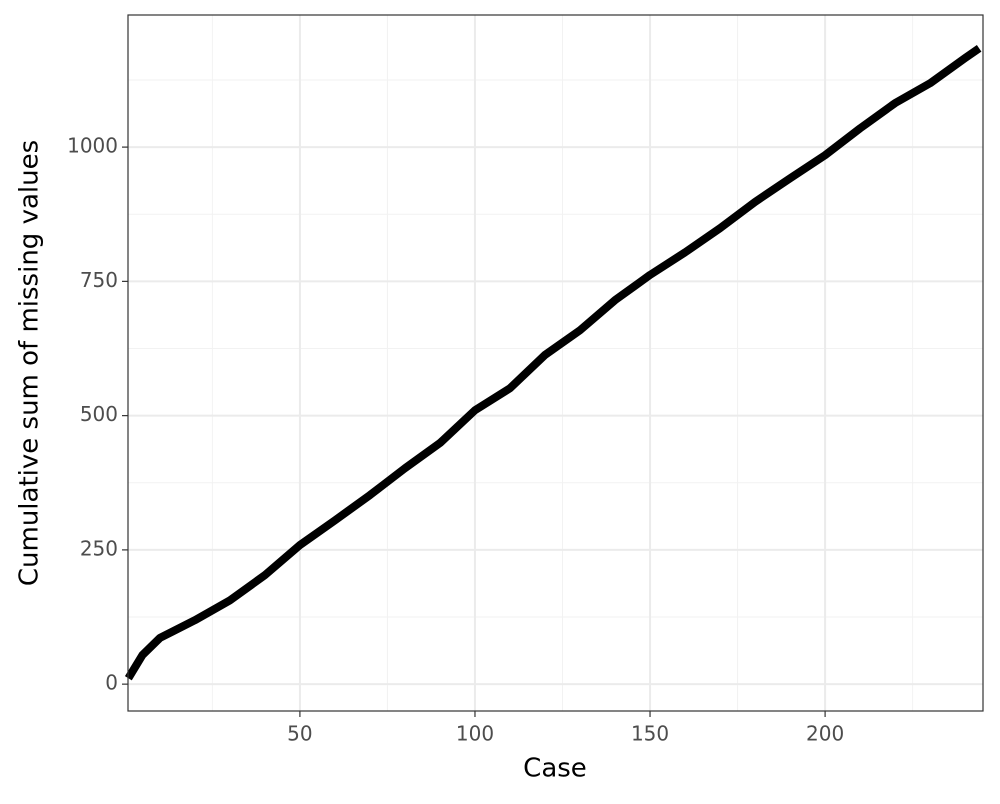 Image resolution: width=1000 pixels, height=804 pixels. Describe the element at coordinates (92, 146) in the screenshot. I see `y-tick-label: 1000` at that location.